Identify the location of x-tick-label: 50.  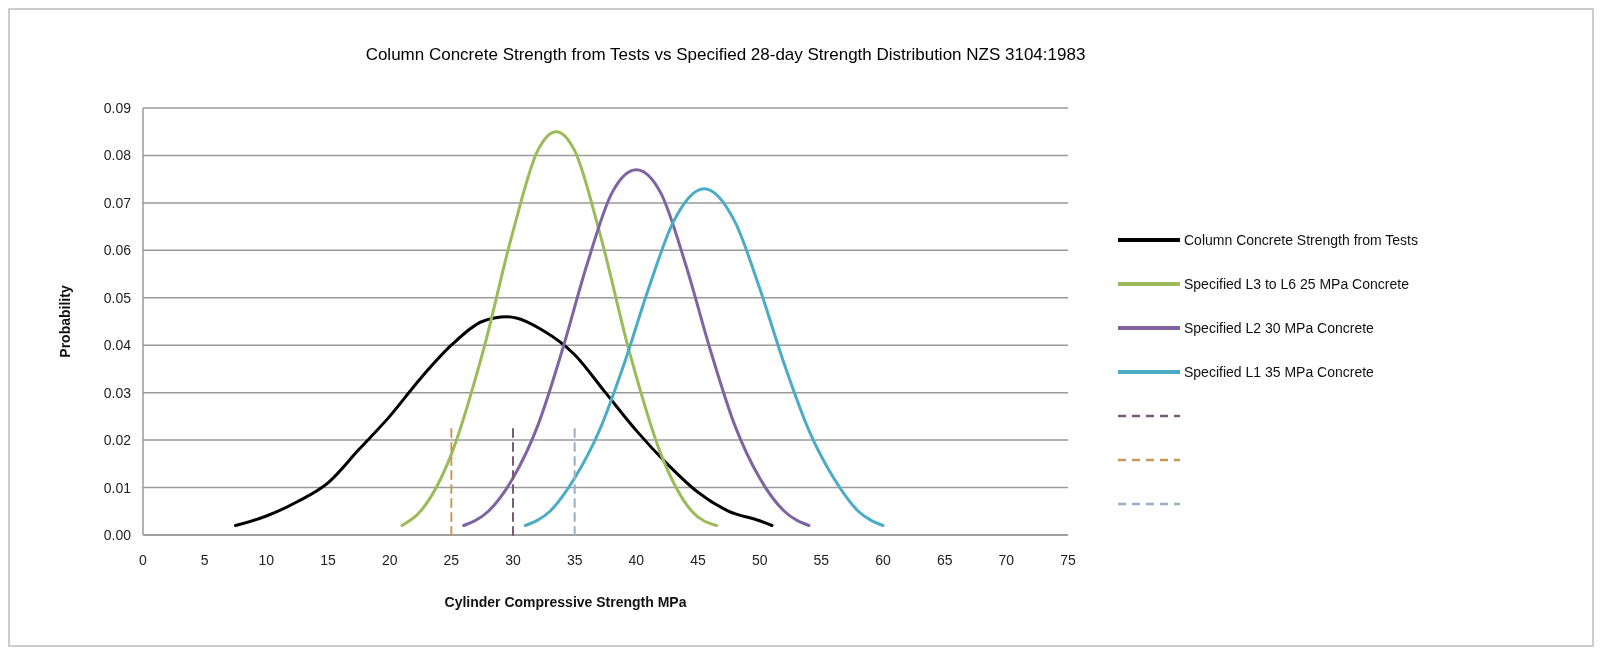
(759, 560).